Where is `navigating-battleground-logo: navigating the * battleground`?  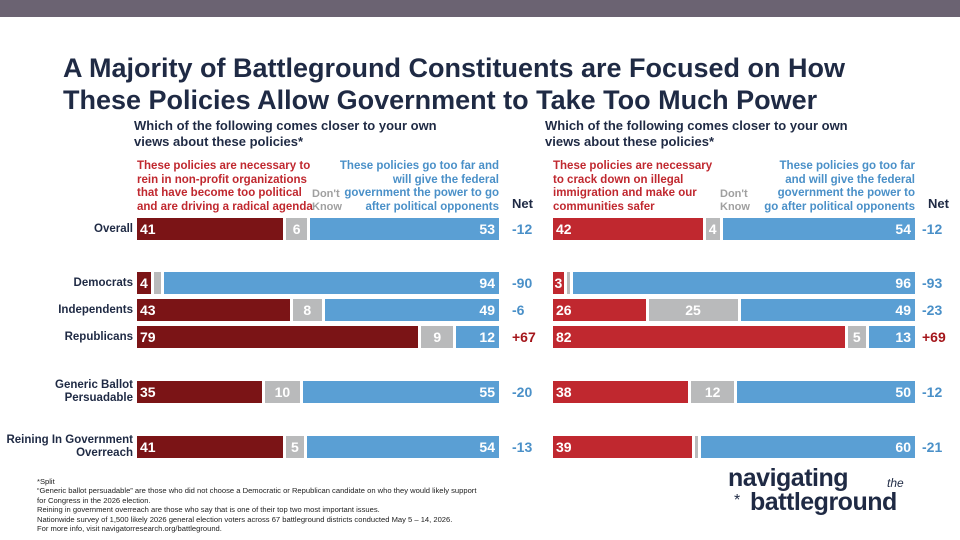 navigating-battleground-logo: navigating the * battleground is located at coordinates (838, 494).